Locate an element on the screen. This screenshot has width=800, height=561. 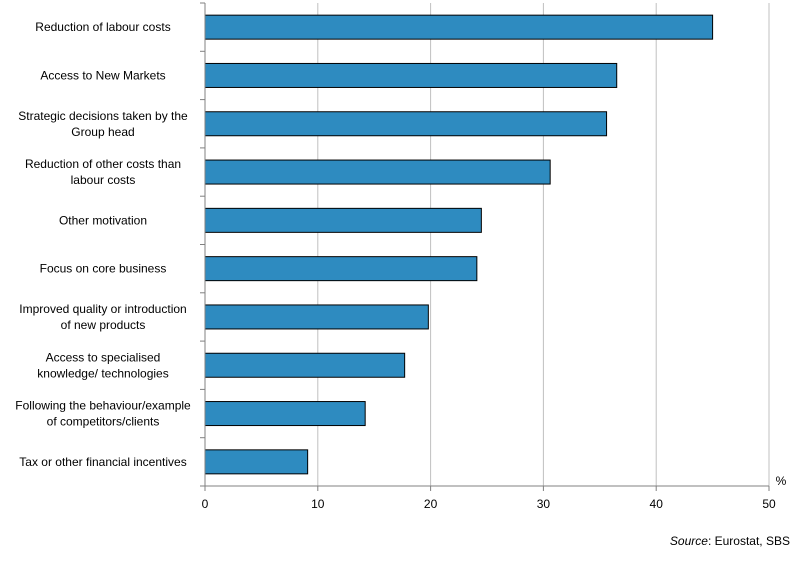
category-label-line: knowledge/ technologies is located at coordinates (102, 373).